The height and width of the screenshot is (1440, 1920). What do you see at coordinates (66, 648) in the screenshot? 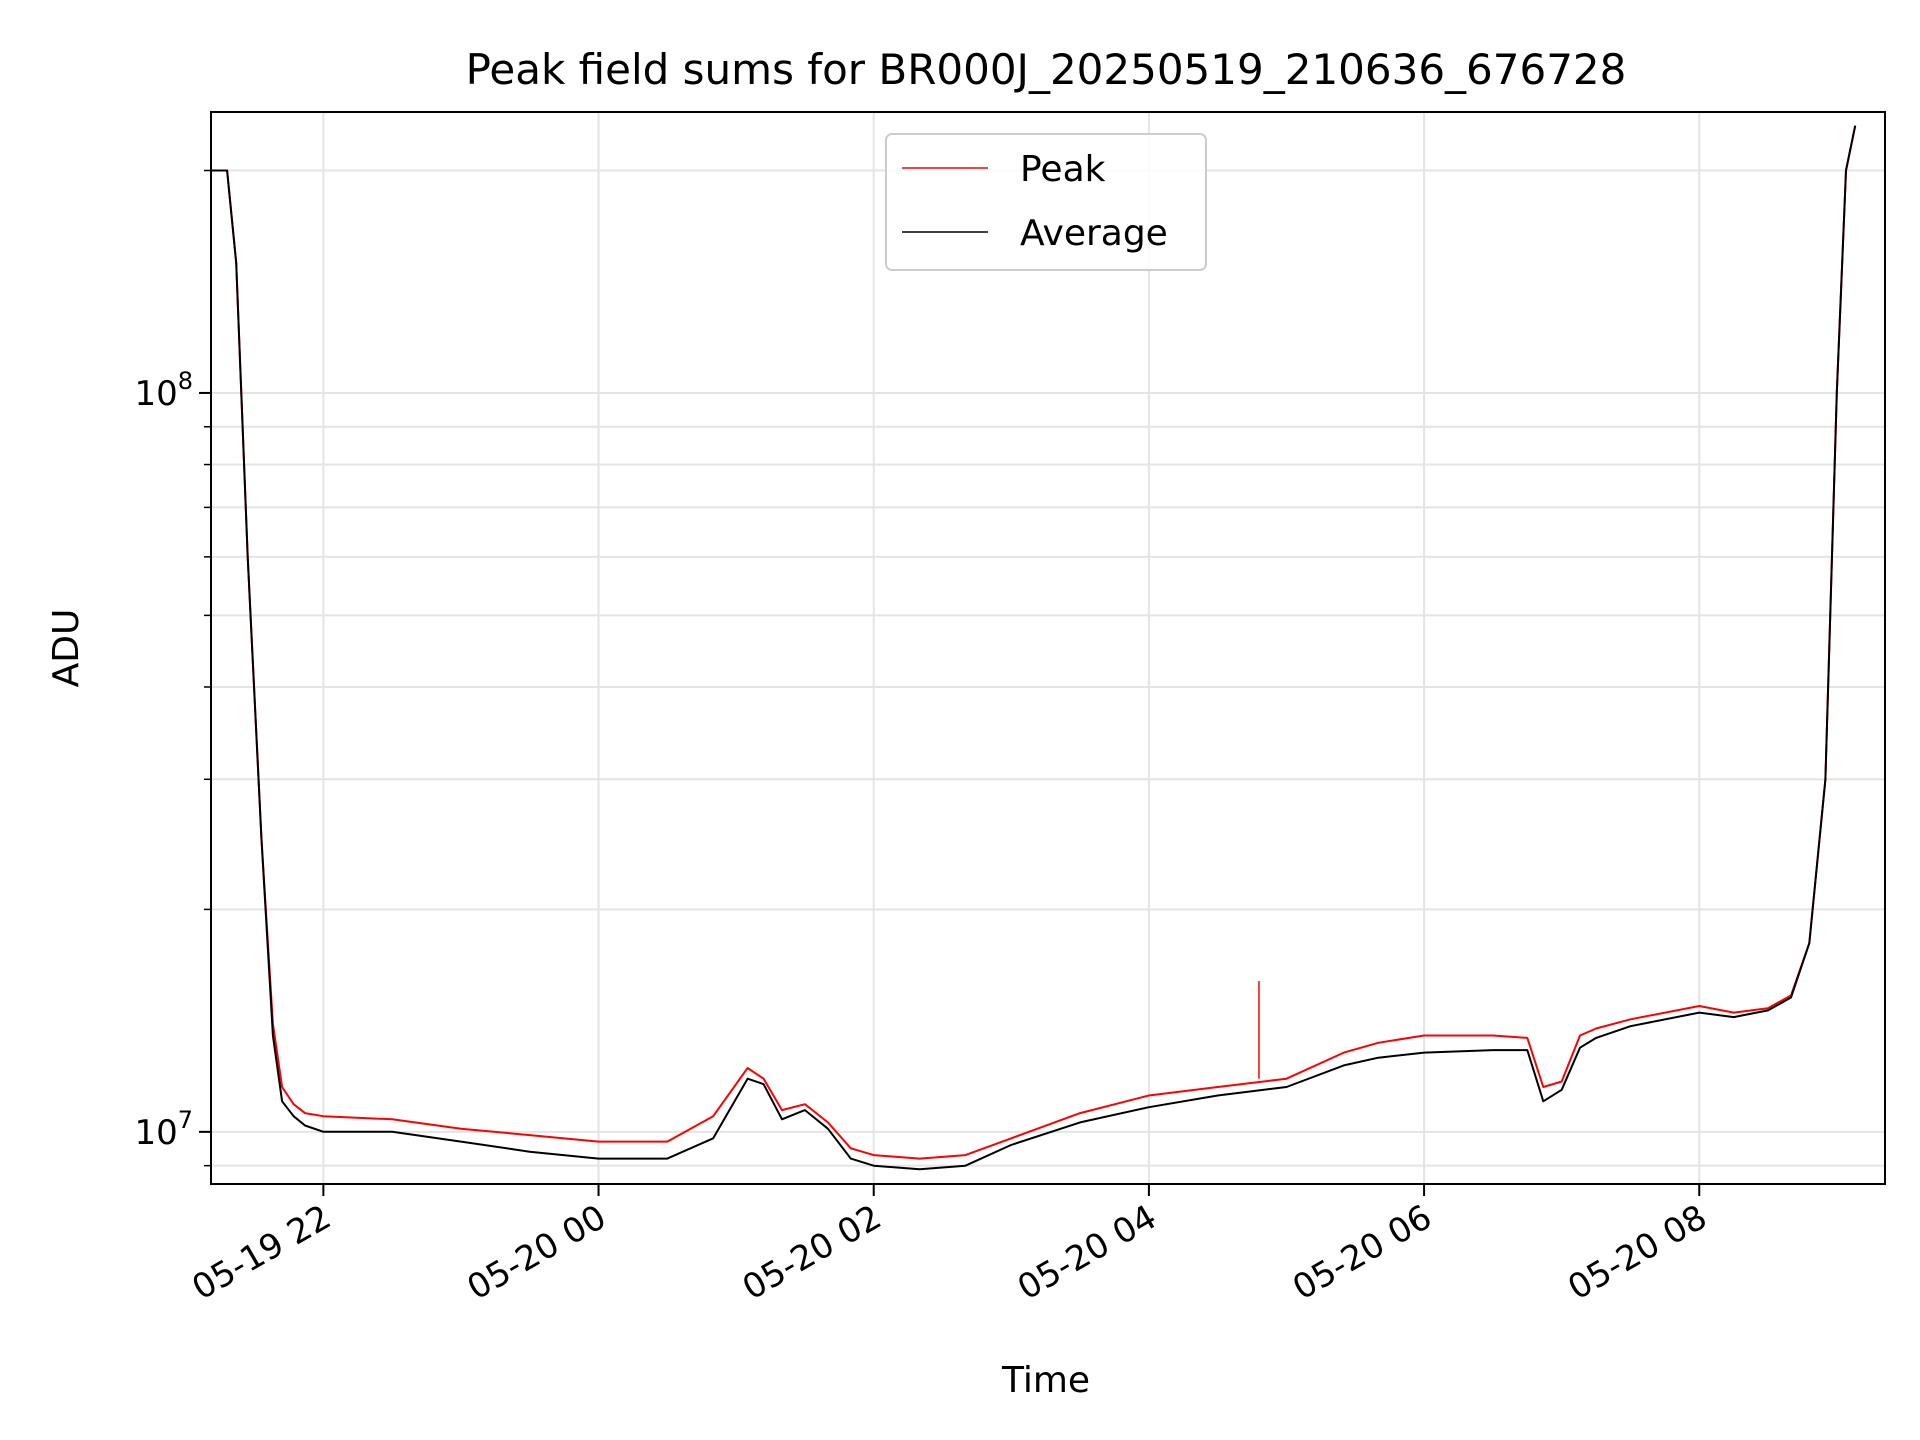
I see `y-axis-label: ADU` at bounding box center [66, 648].